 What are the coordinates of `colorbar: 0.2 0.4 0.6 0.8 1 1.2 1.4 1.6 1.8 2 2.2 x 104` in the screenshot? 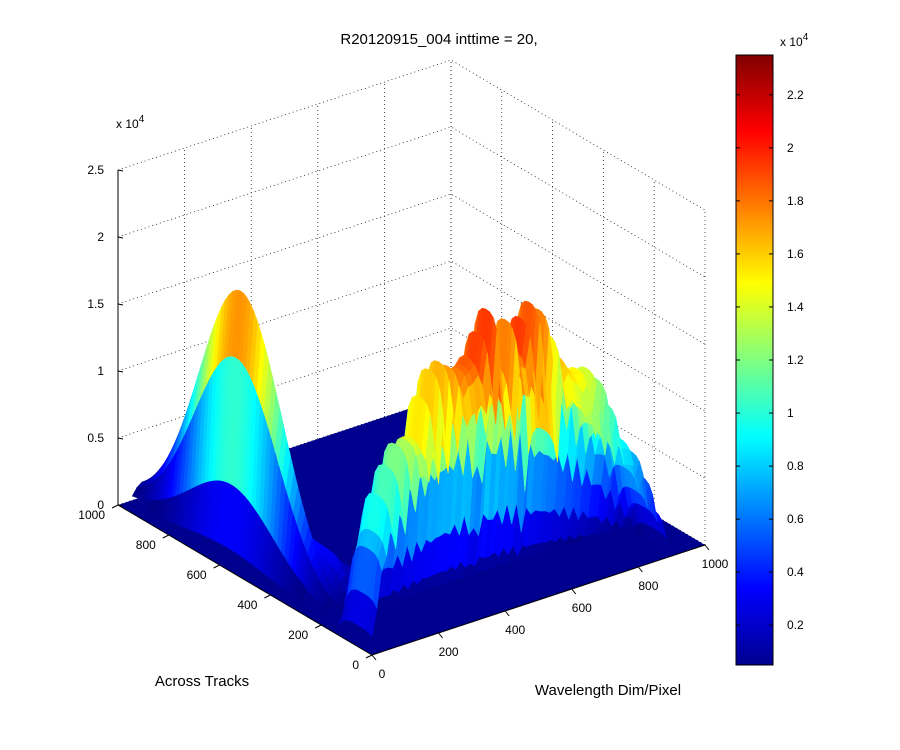 It's located at (772, 349).